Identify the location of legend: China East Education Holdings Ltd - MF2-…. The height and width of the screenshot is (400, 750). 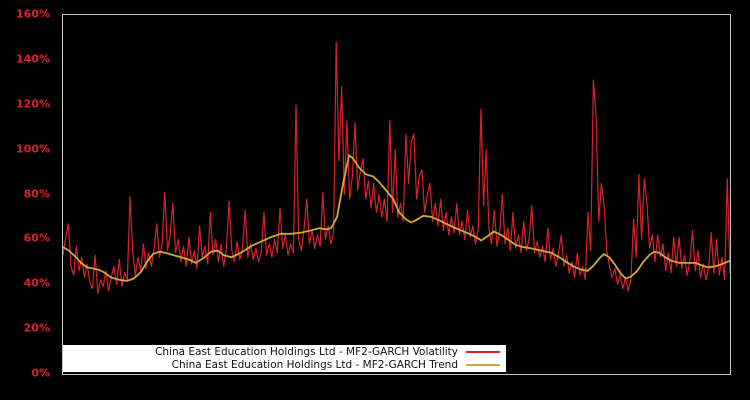
(284, 358).